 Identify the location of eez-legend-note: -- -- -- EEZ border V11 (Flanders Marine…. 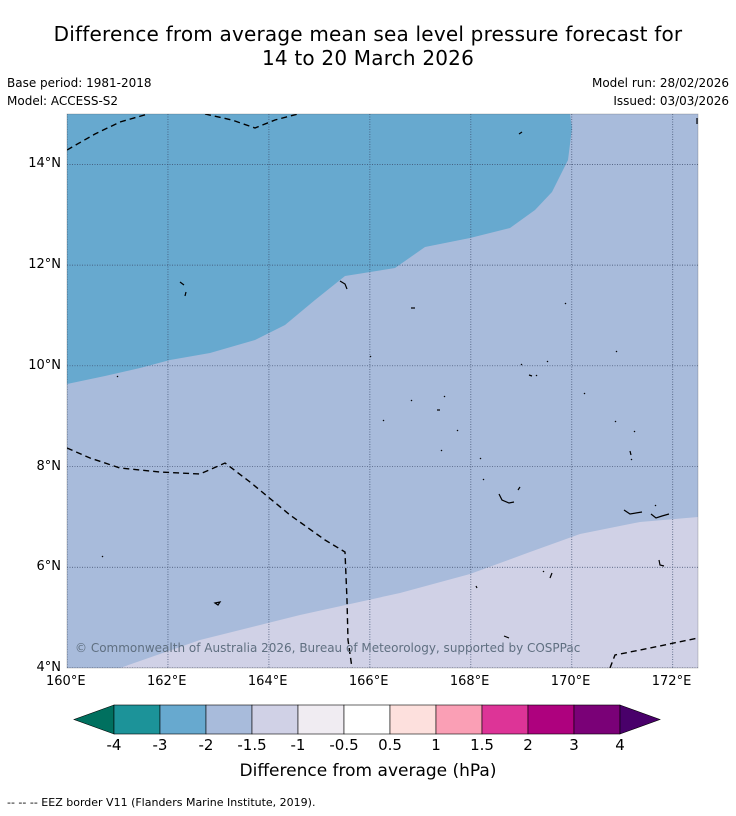
(161, 802).